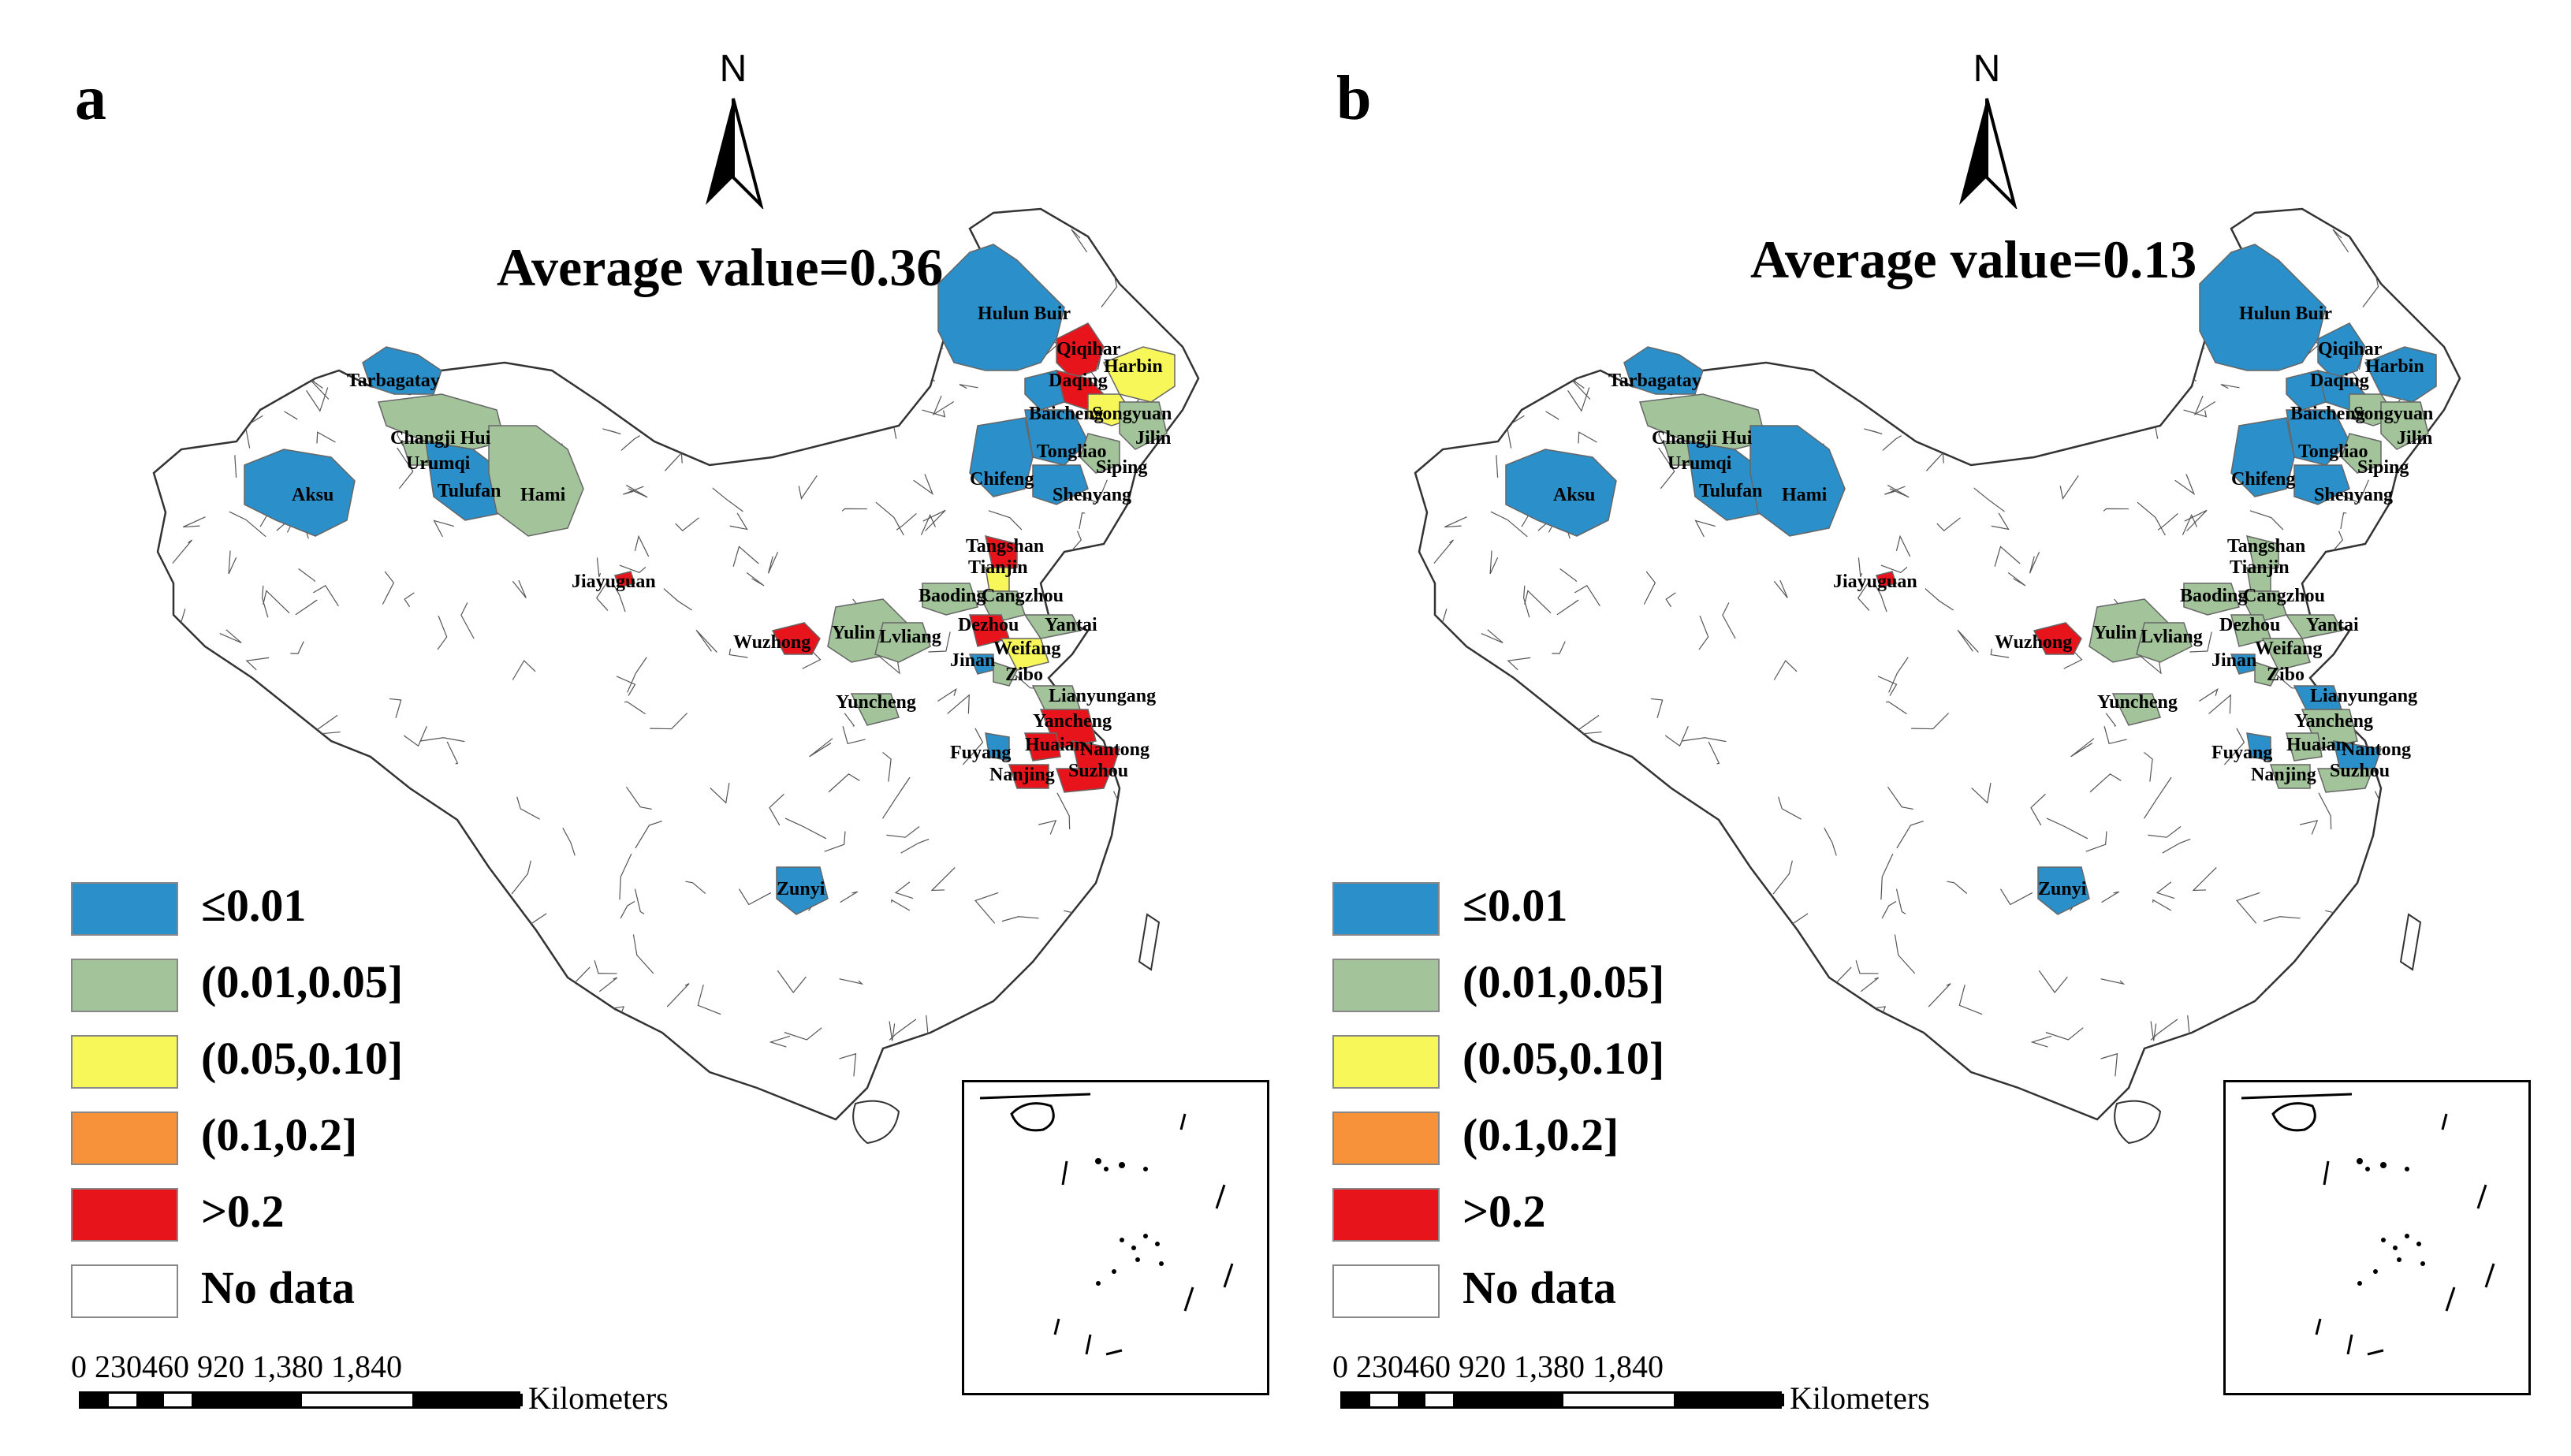  What do you see at coordinates (771, 642) in the screenshot?
I see `city-label: Wuzhong` at bounding box center [771, 642].